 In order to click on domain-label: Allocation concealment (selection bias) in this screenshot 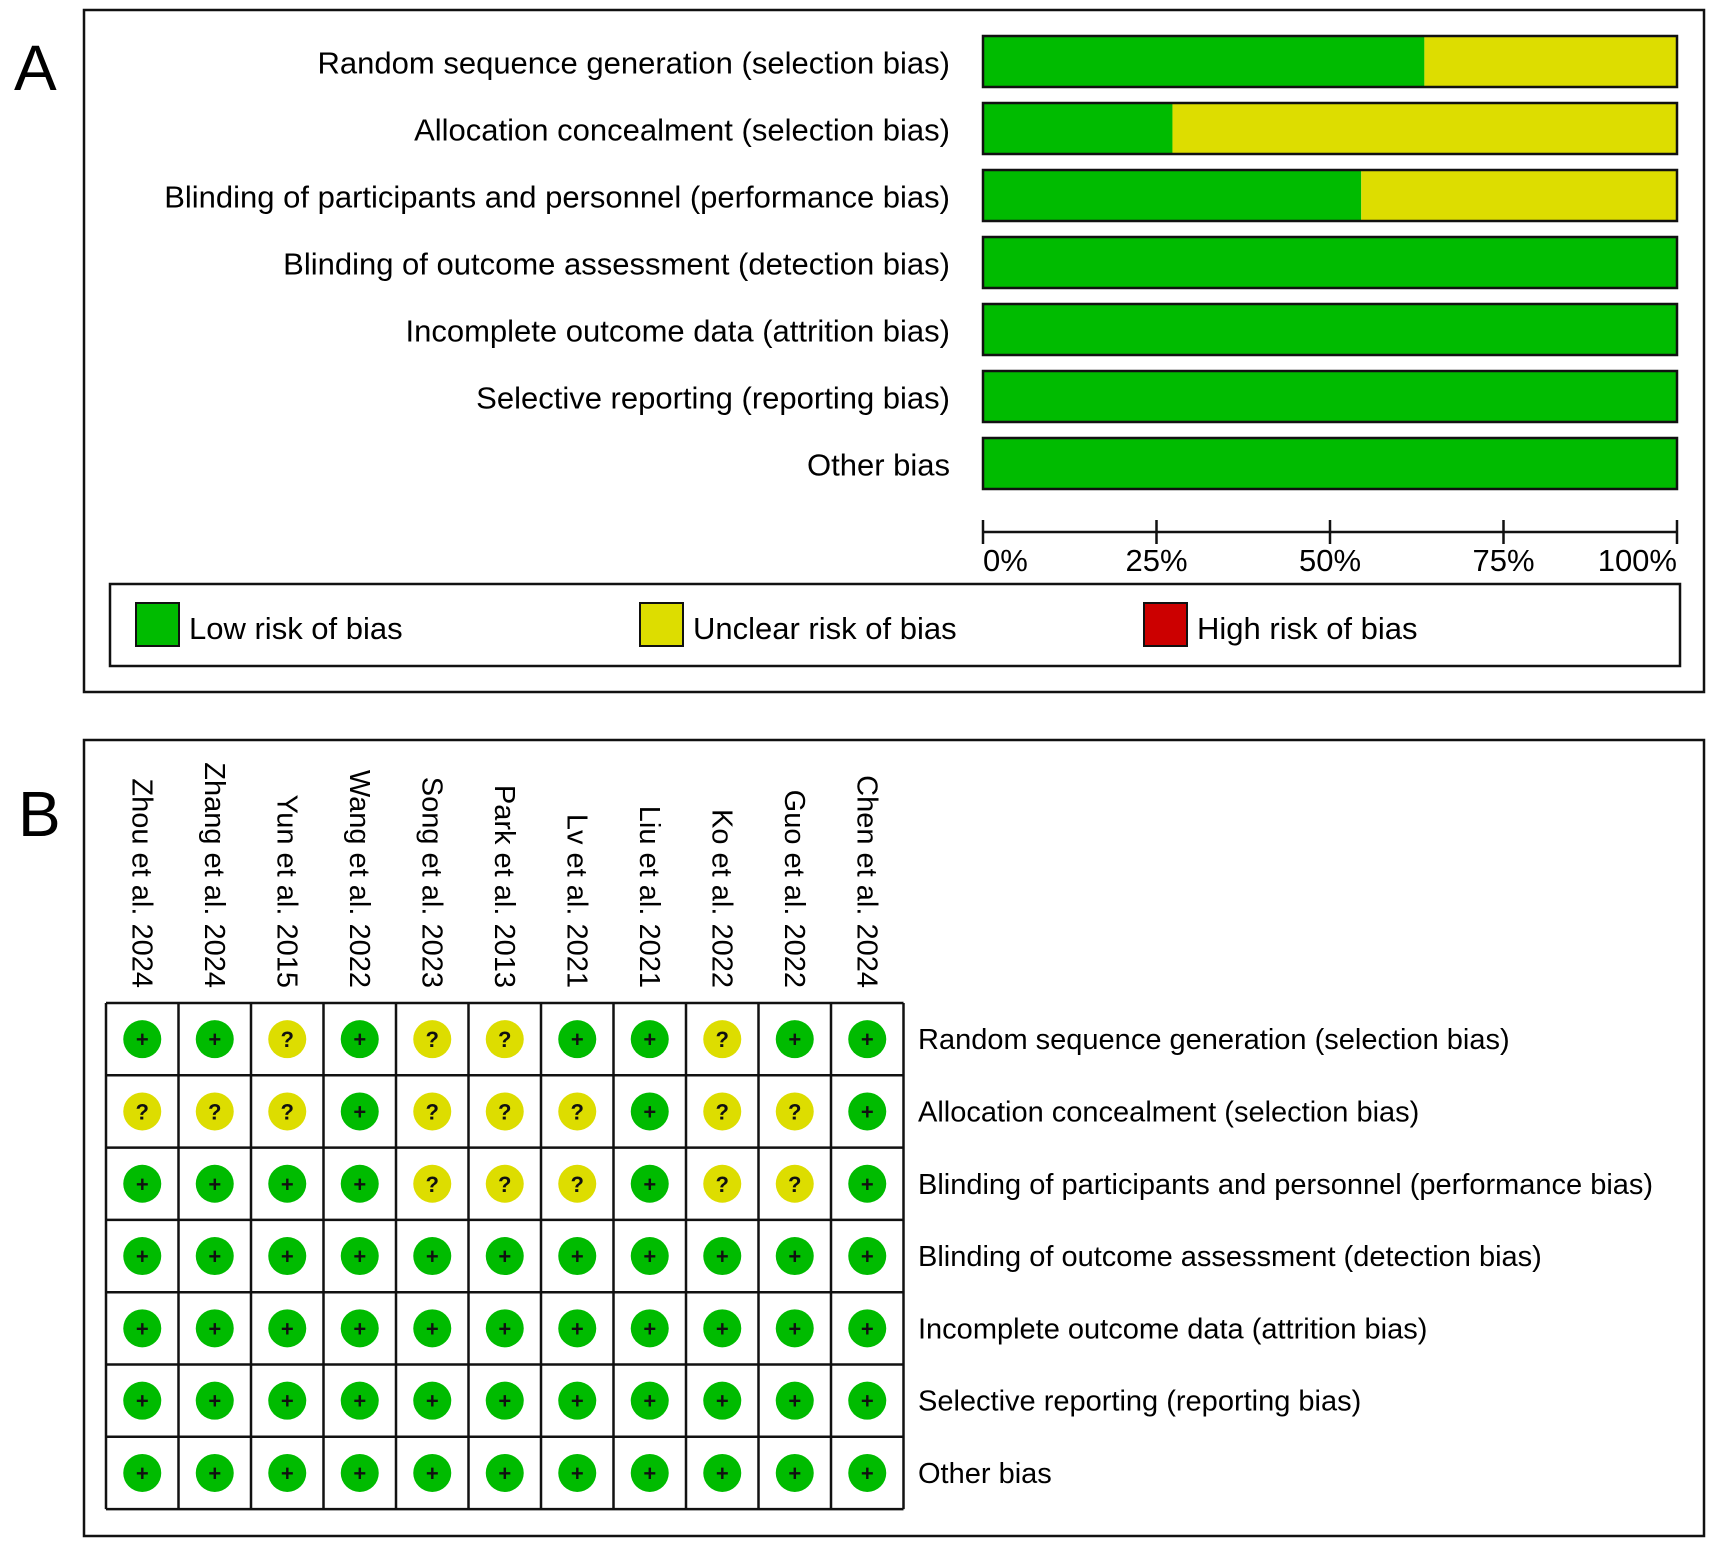, I will do `click(1168, 1112)`.